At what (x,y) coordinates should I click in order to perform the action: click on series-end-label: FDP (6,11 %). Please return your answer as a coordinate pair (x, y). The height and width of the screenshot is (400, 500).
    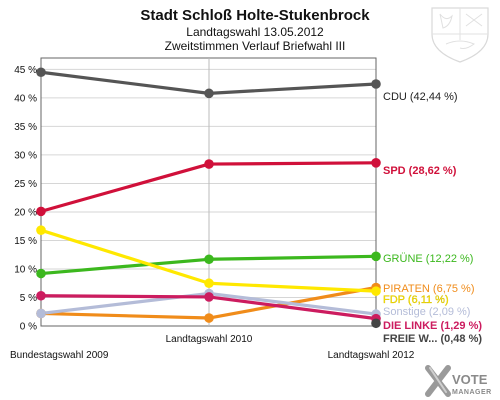
    Looking at the image, I should click on (416, 300).